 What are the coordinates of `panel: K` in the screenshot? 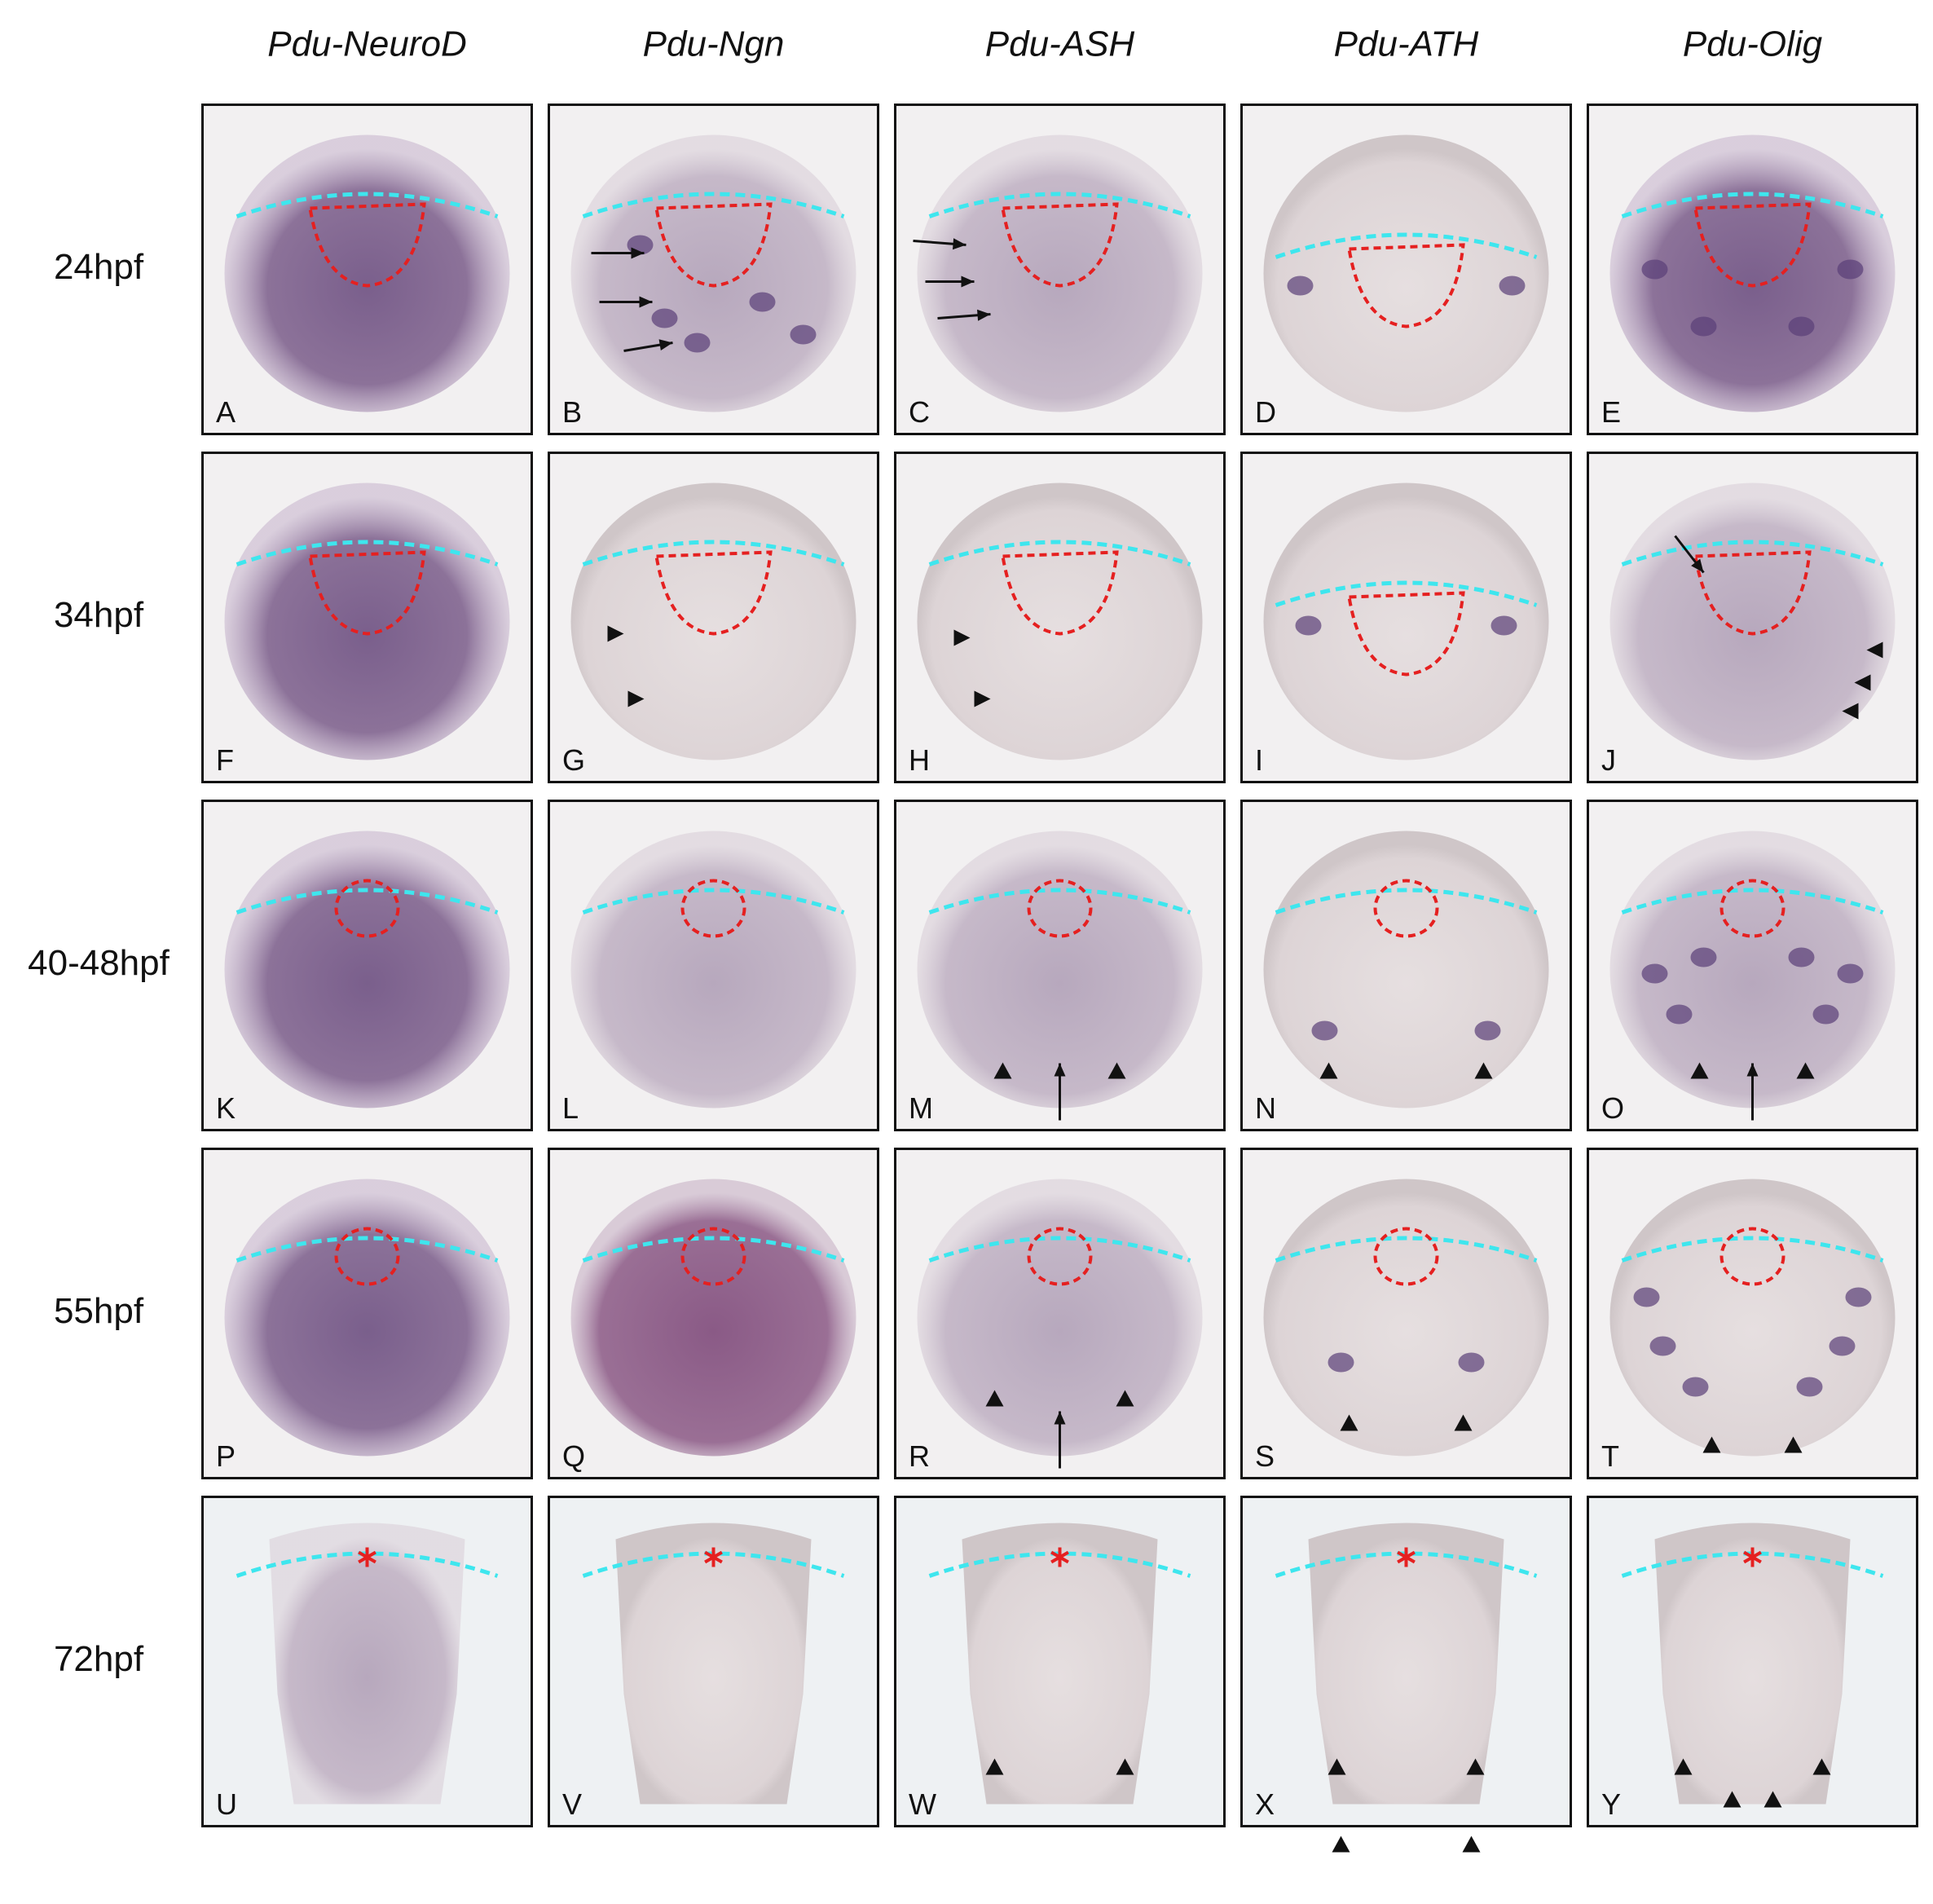 It's located at (367, 966).